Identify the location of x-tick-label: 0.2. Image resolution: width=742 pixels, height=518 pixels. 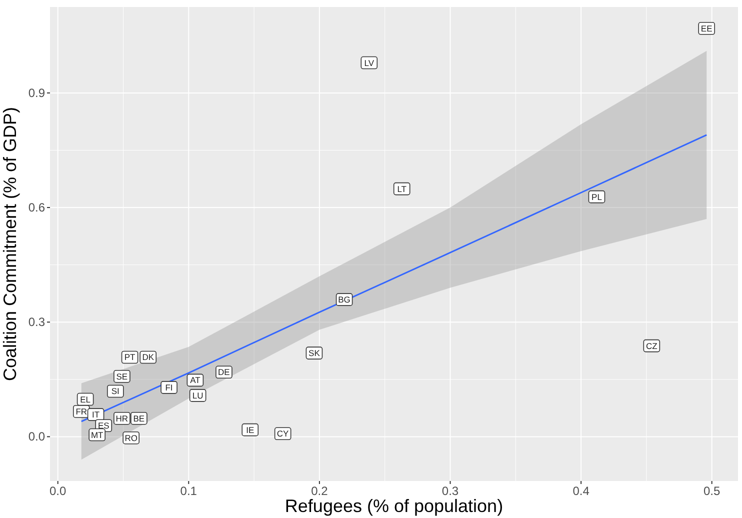
(319, 491).